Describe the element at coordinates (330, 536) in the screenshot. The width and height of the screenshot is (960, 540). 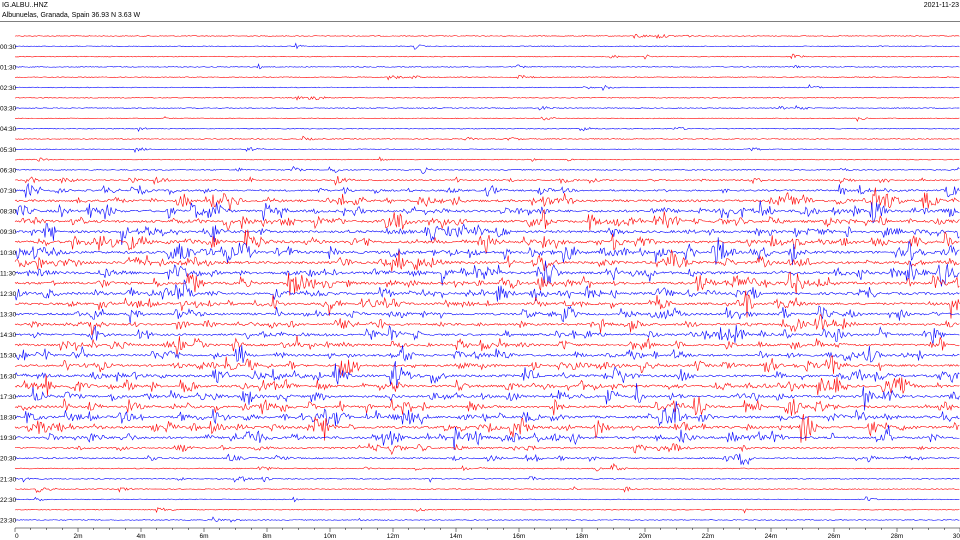
I see `x-tick-label: 10m` at that location.